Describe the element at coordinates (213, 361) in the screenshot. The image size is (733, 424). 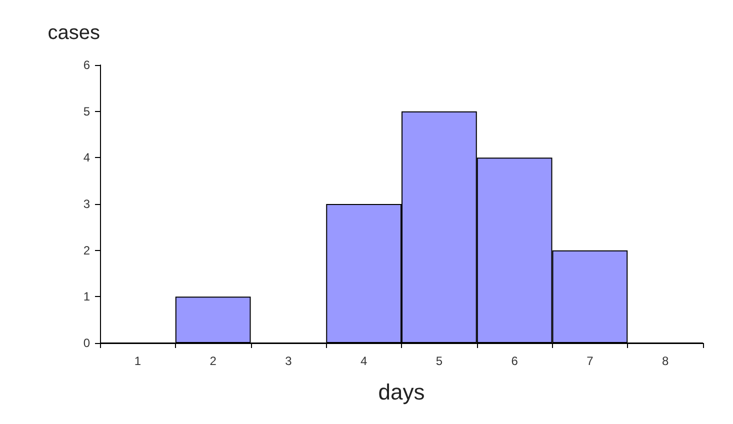
I see `x-tick-label: 2` at that location.